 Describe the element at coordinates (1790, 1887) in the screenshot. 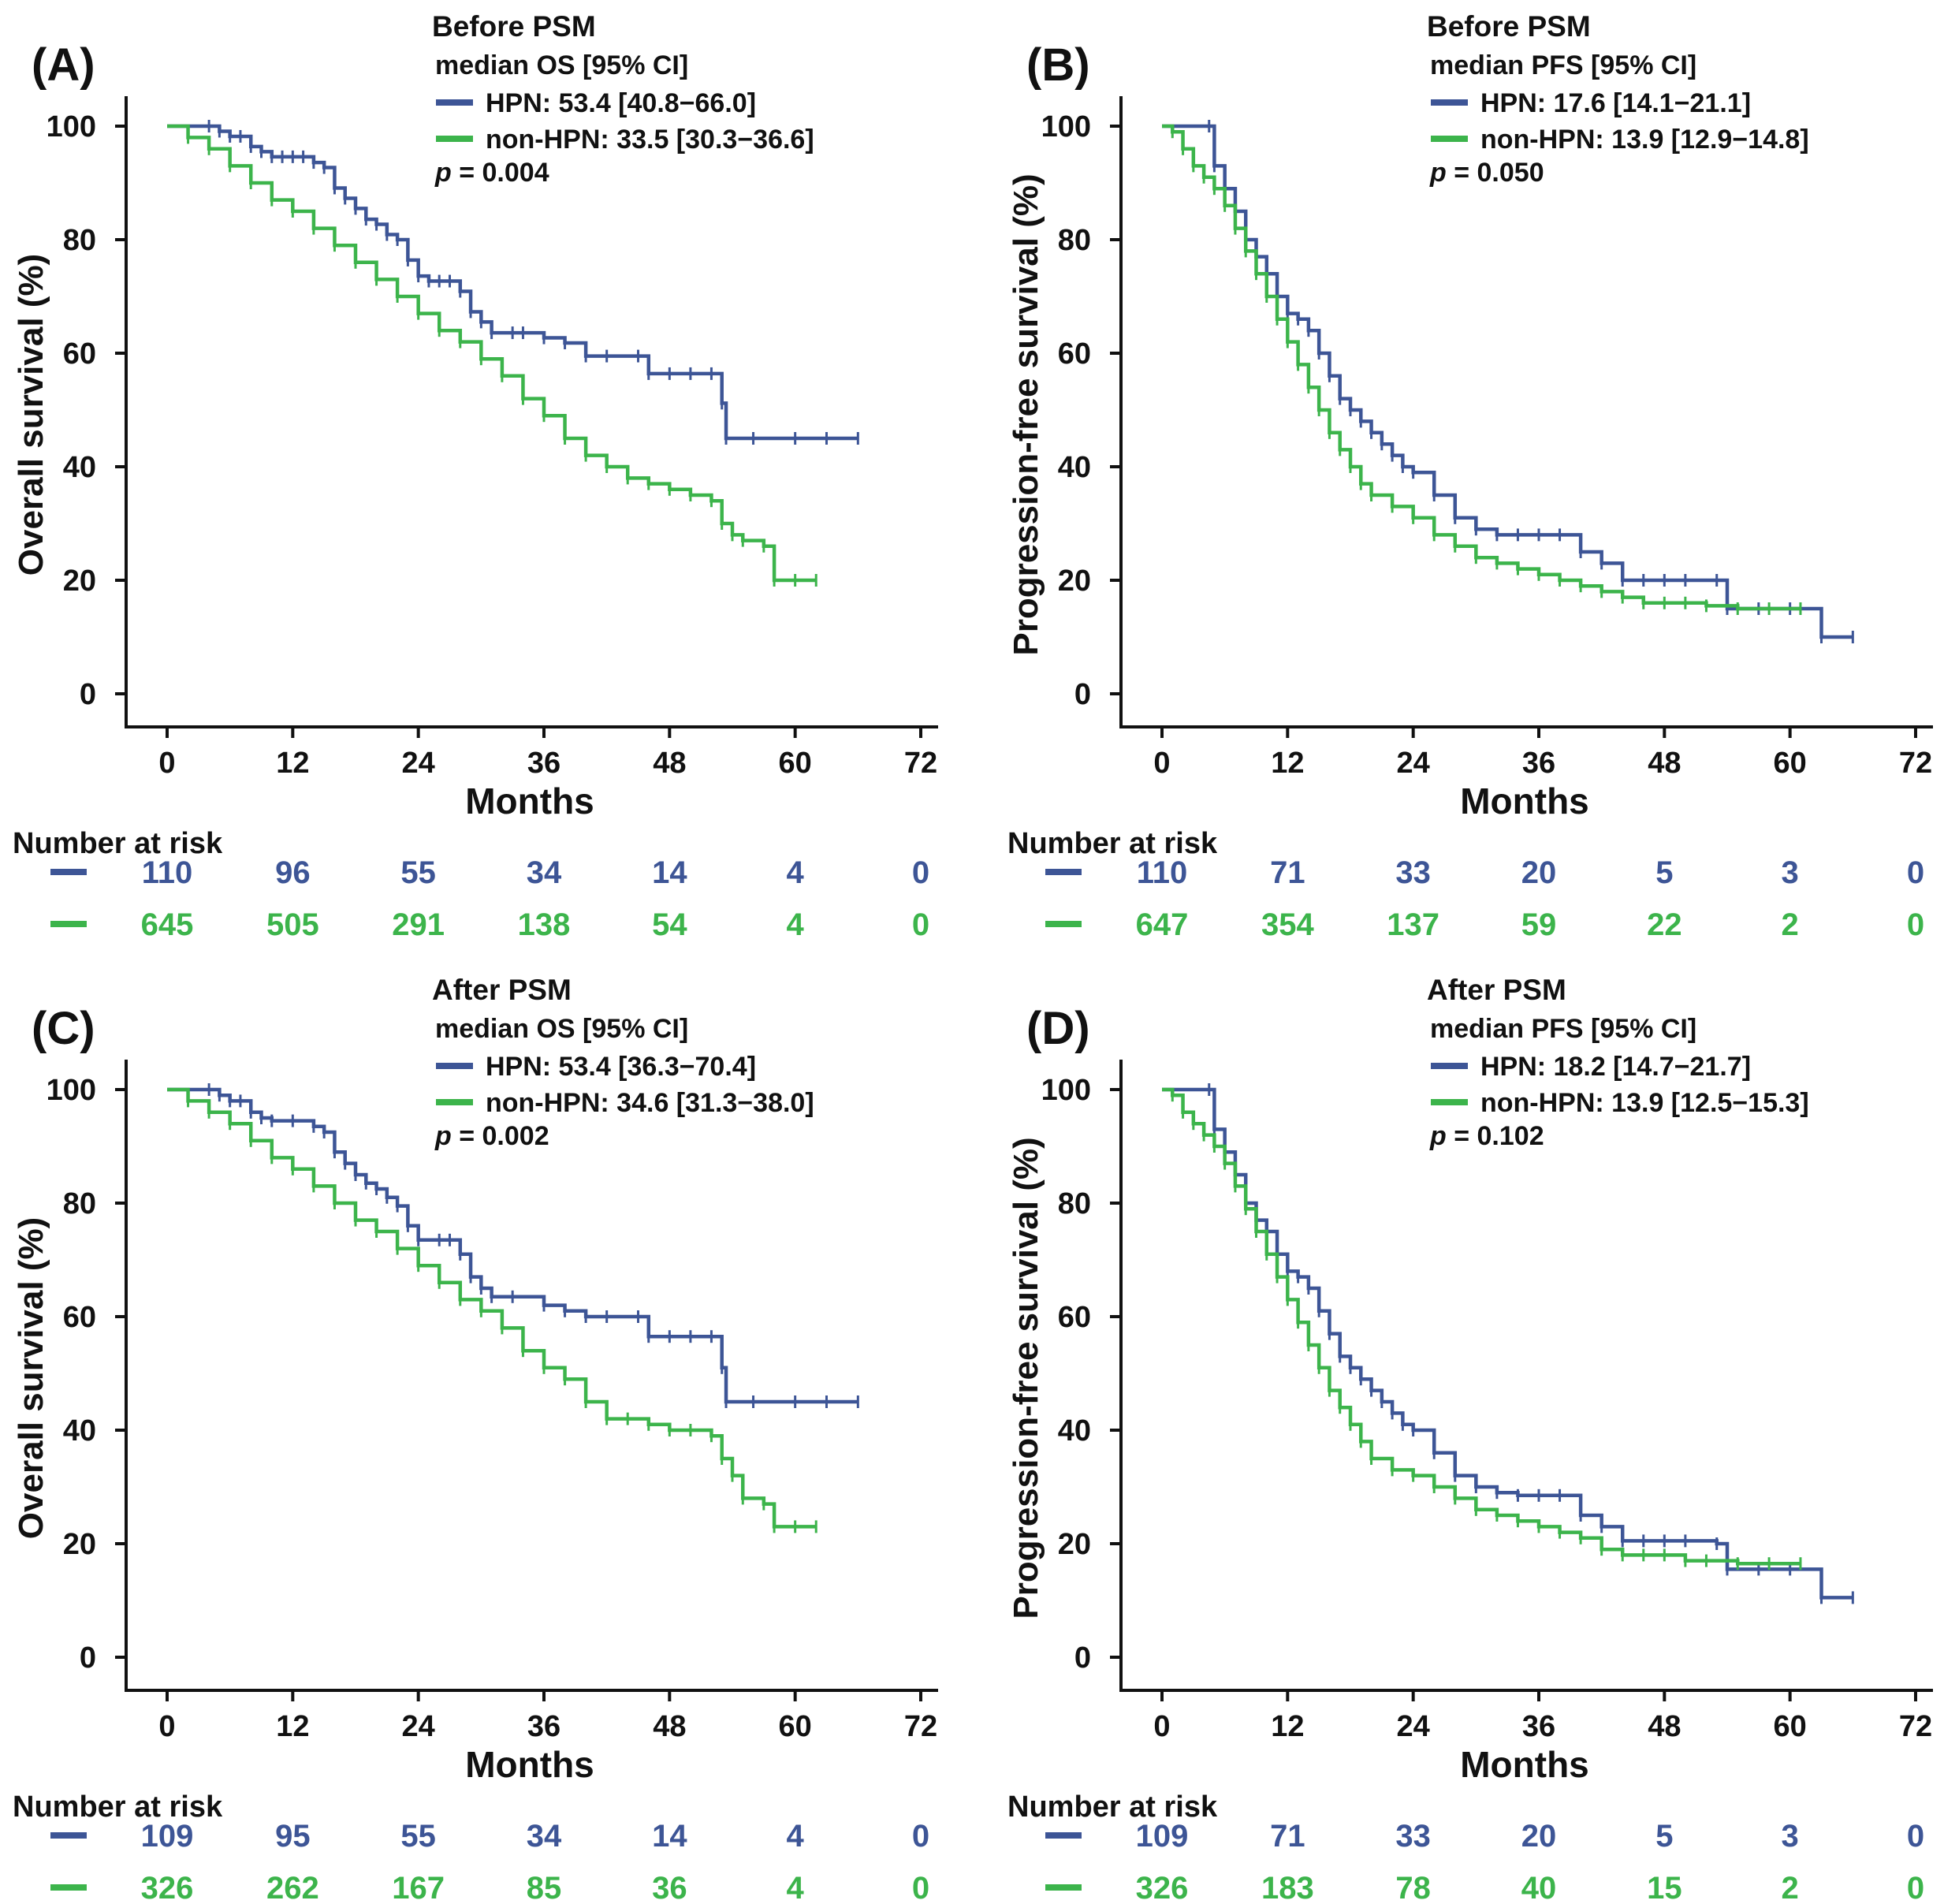

I see `risk-count: 2` at that location.